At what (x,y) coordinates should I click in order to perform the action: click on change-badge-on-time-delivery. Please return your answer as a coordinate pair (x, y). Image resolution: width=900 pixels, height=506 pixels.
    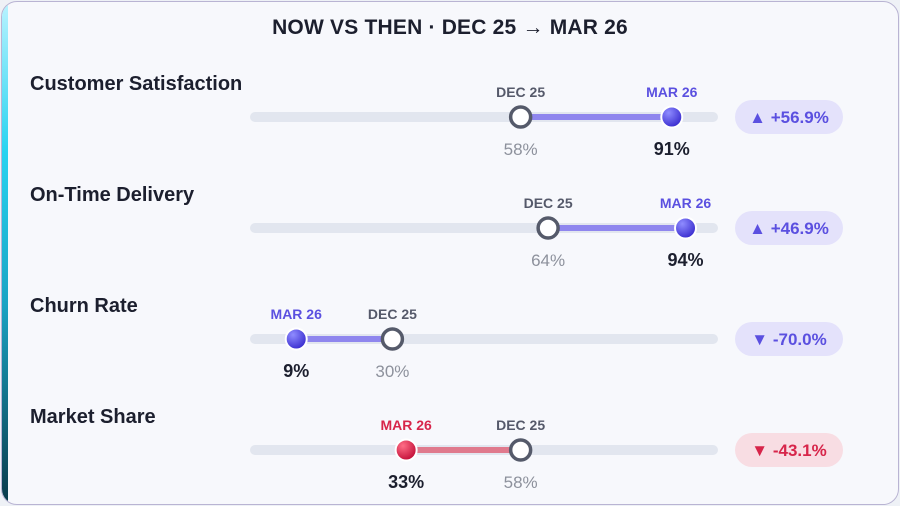
    Looking at the image, I should click on (789, 228).